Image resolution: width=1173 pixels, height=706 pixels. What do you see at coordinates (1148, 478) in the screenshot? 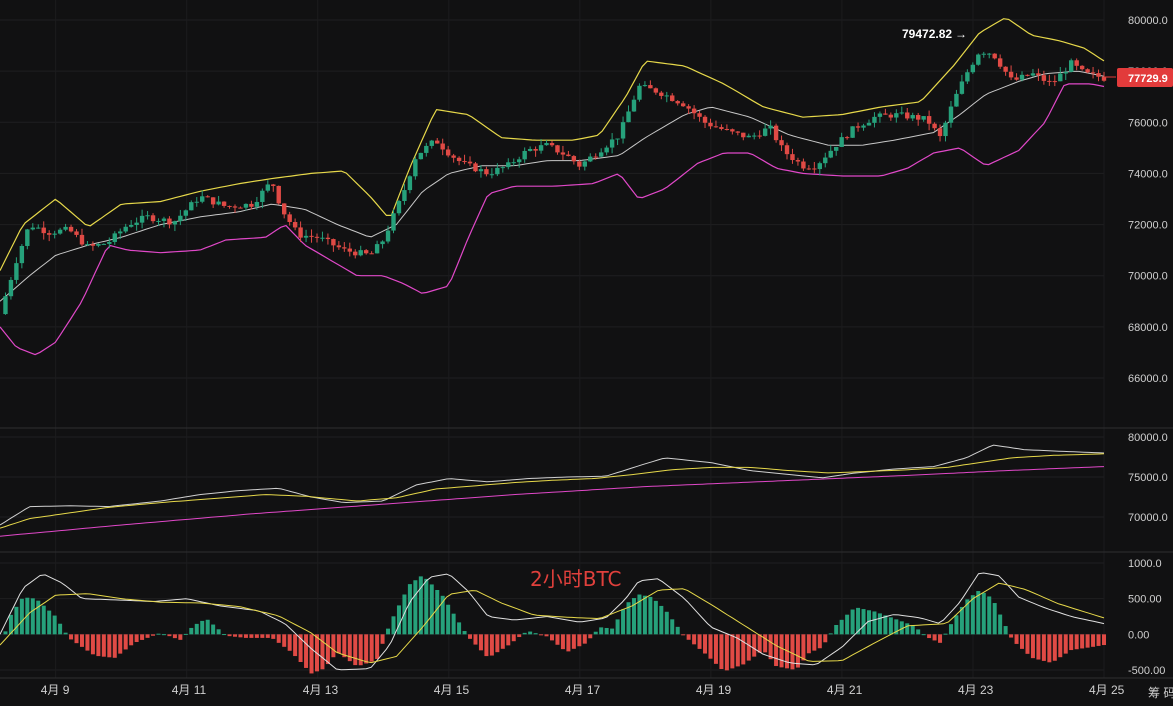
I see `ma-y-tick: 75000.0` at bounding box center [1148, 478].